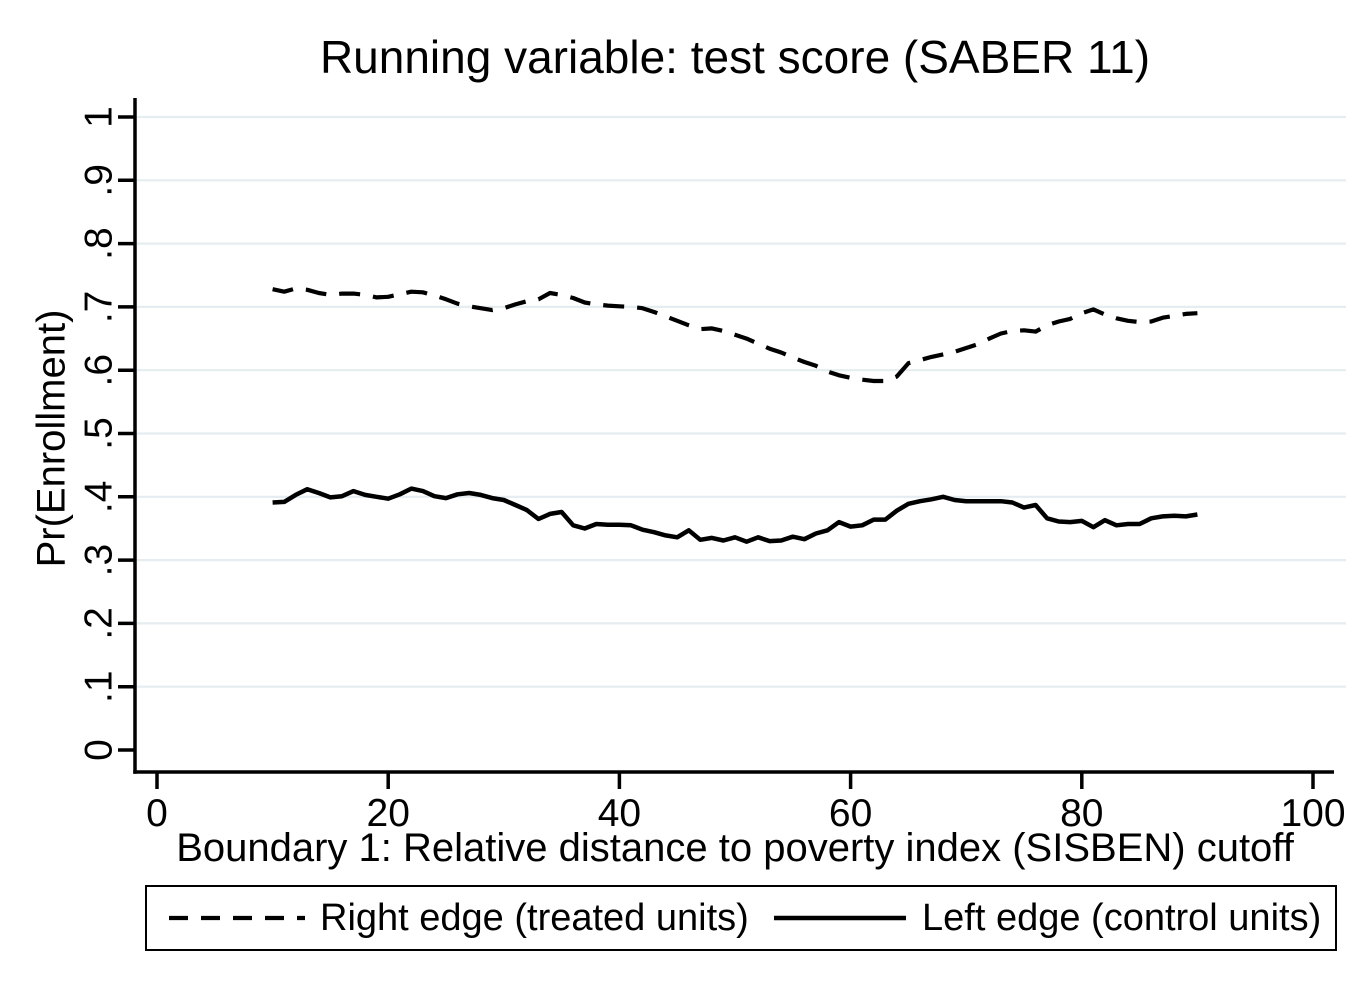 This screenshot has height=996, width=1370. I want to click on y-tick-label-0.6: .6, so click(99, 370).